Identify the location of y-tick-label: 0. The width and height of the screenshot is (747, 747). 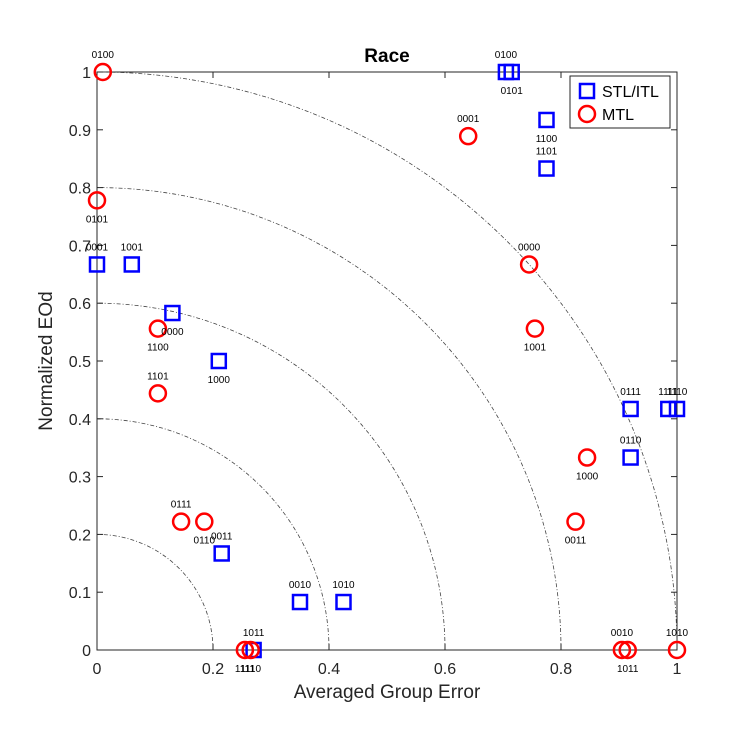
(86, 651).